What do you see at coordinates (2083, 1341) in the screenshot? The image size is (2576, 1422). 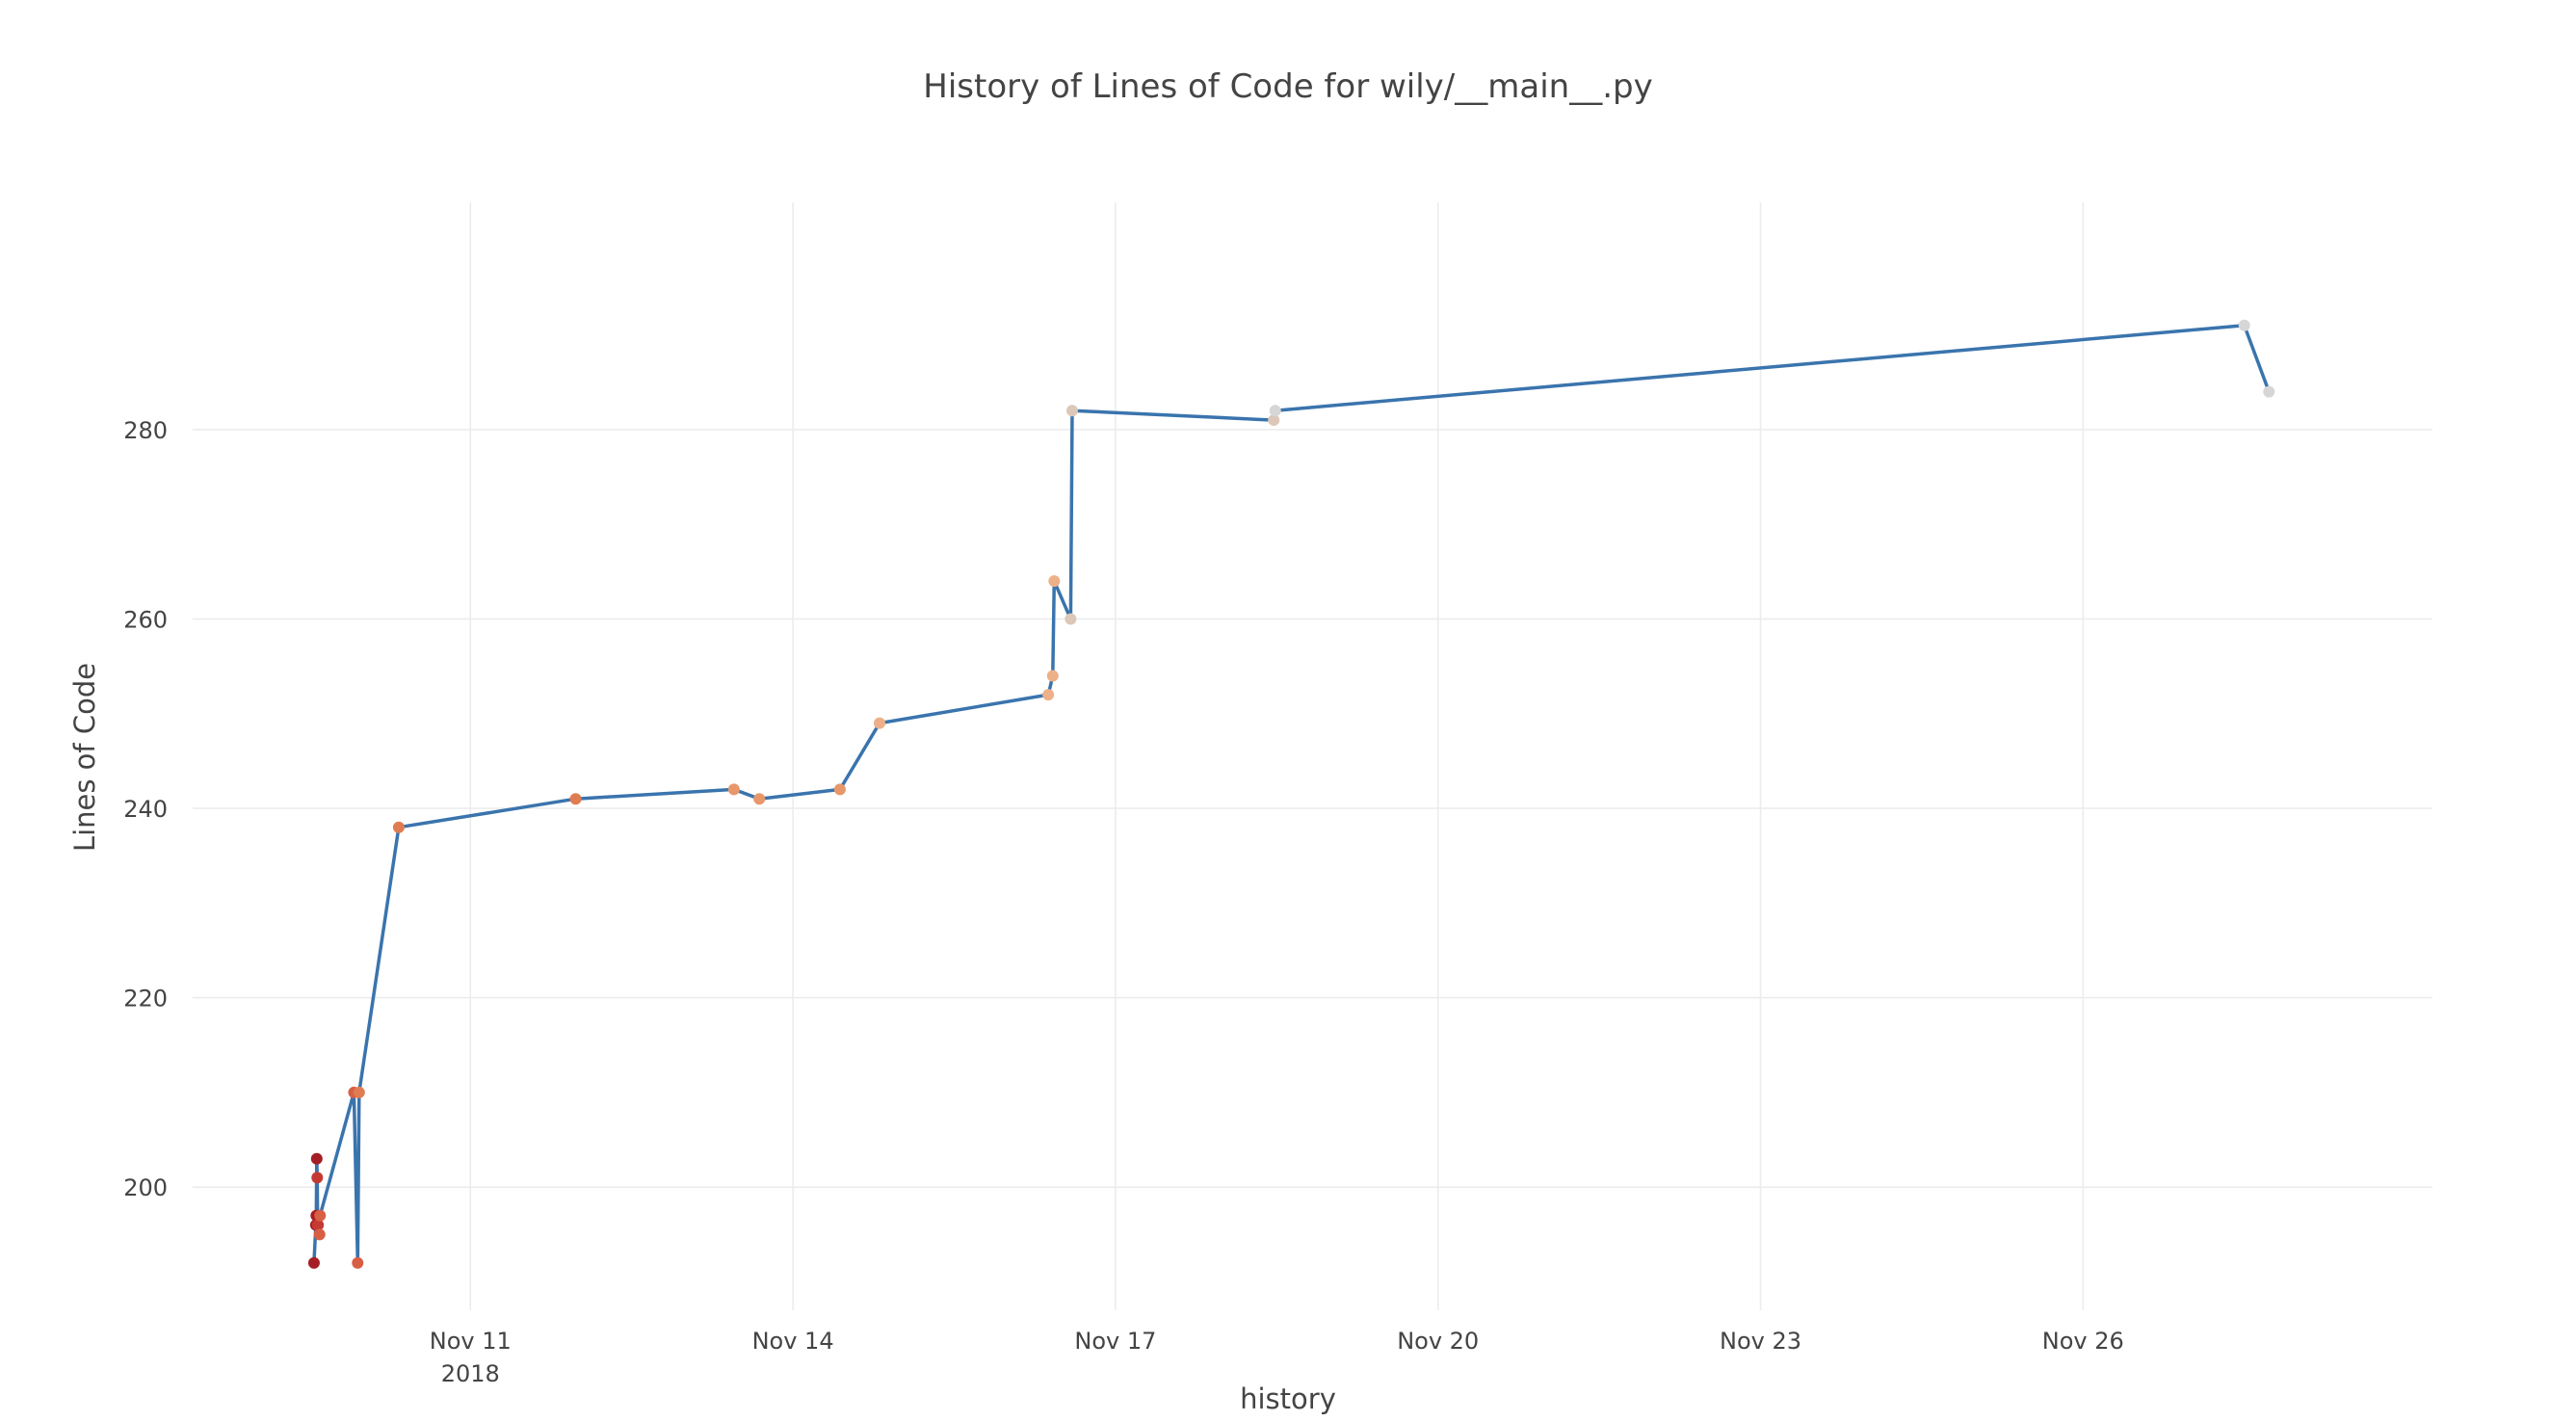 I see `x-tick-label: Nov 26` at bounding box center [2083, 1341].